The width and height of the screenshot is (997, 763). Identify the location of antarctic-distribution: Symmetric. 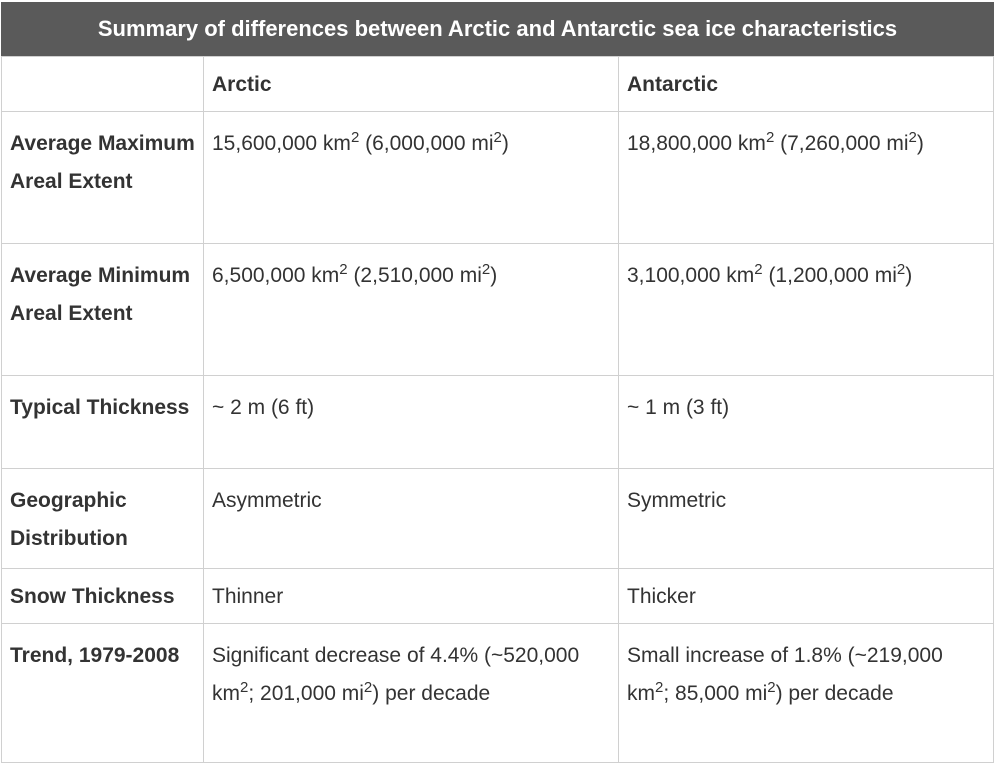
(806, 518).